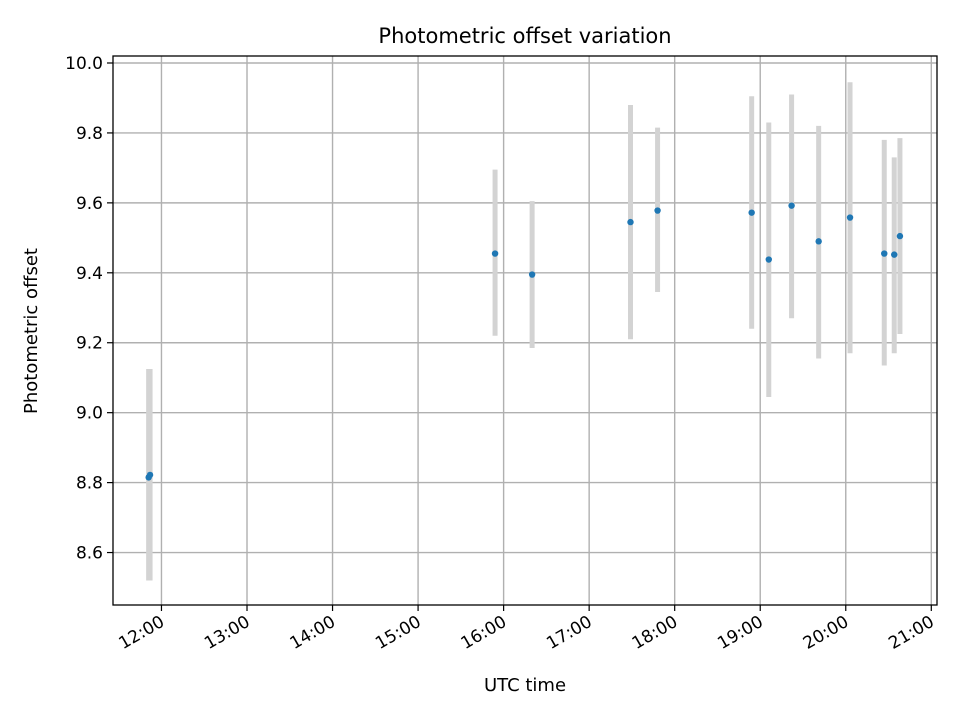 The image size is (960, 720). Describe the element at coordinates (89, 344) in the screenshot. I see `y-tick-label: 9.2` at that location.